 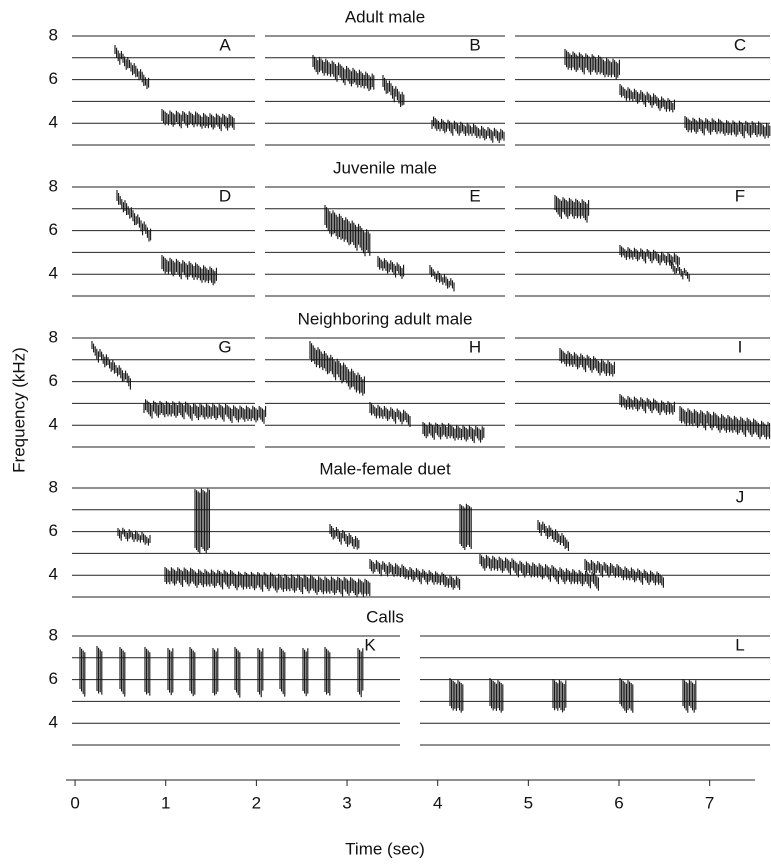 What do you see at coordinates (474, 195) in the screenshot?
I see `panel-letter: E` at bounding box center [474, 195].